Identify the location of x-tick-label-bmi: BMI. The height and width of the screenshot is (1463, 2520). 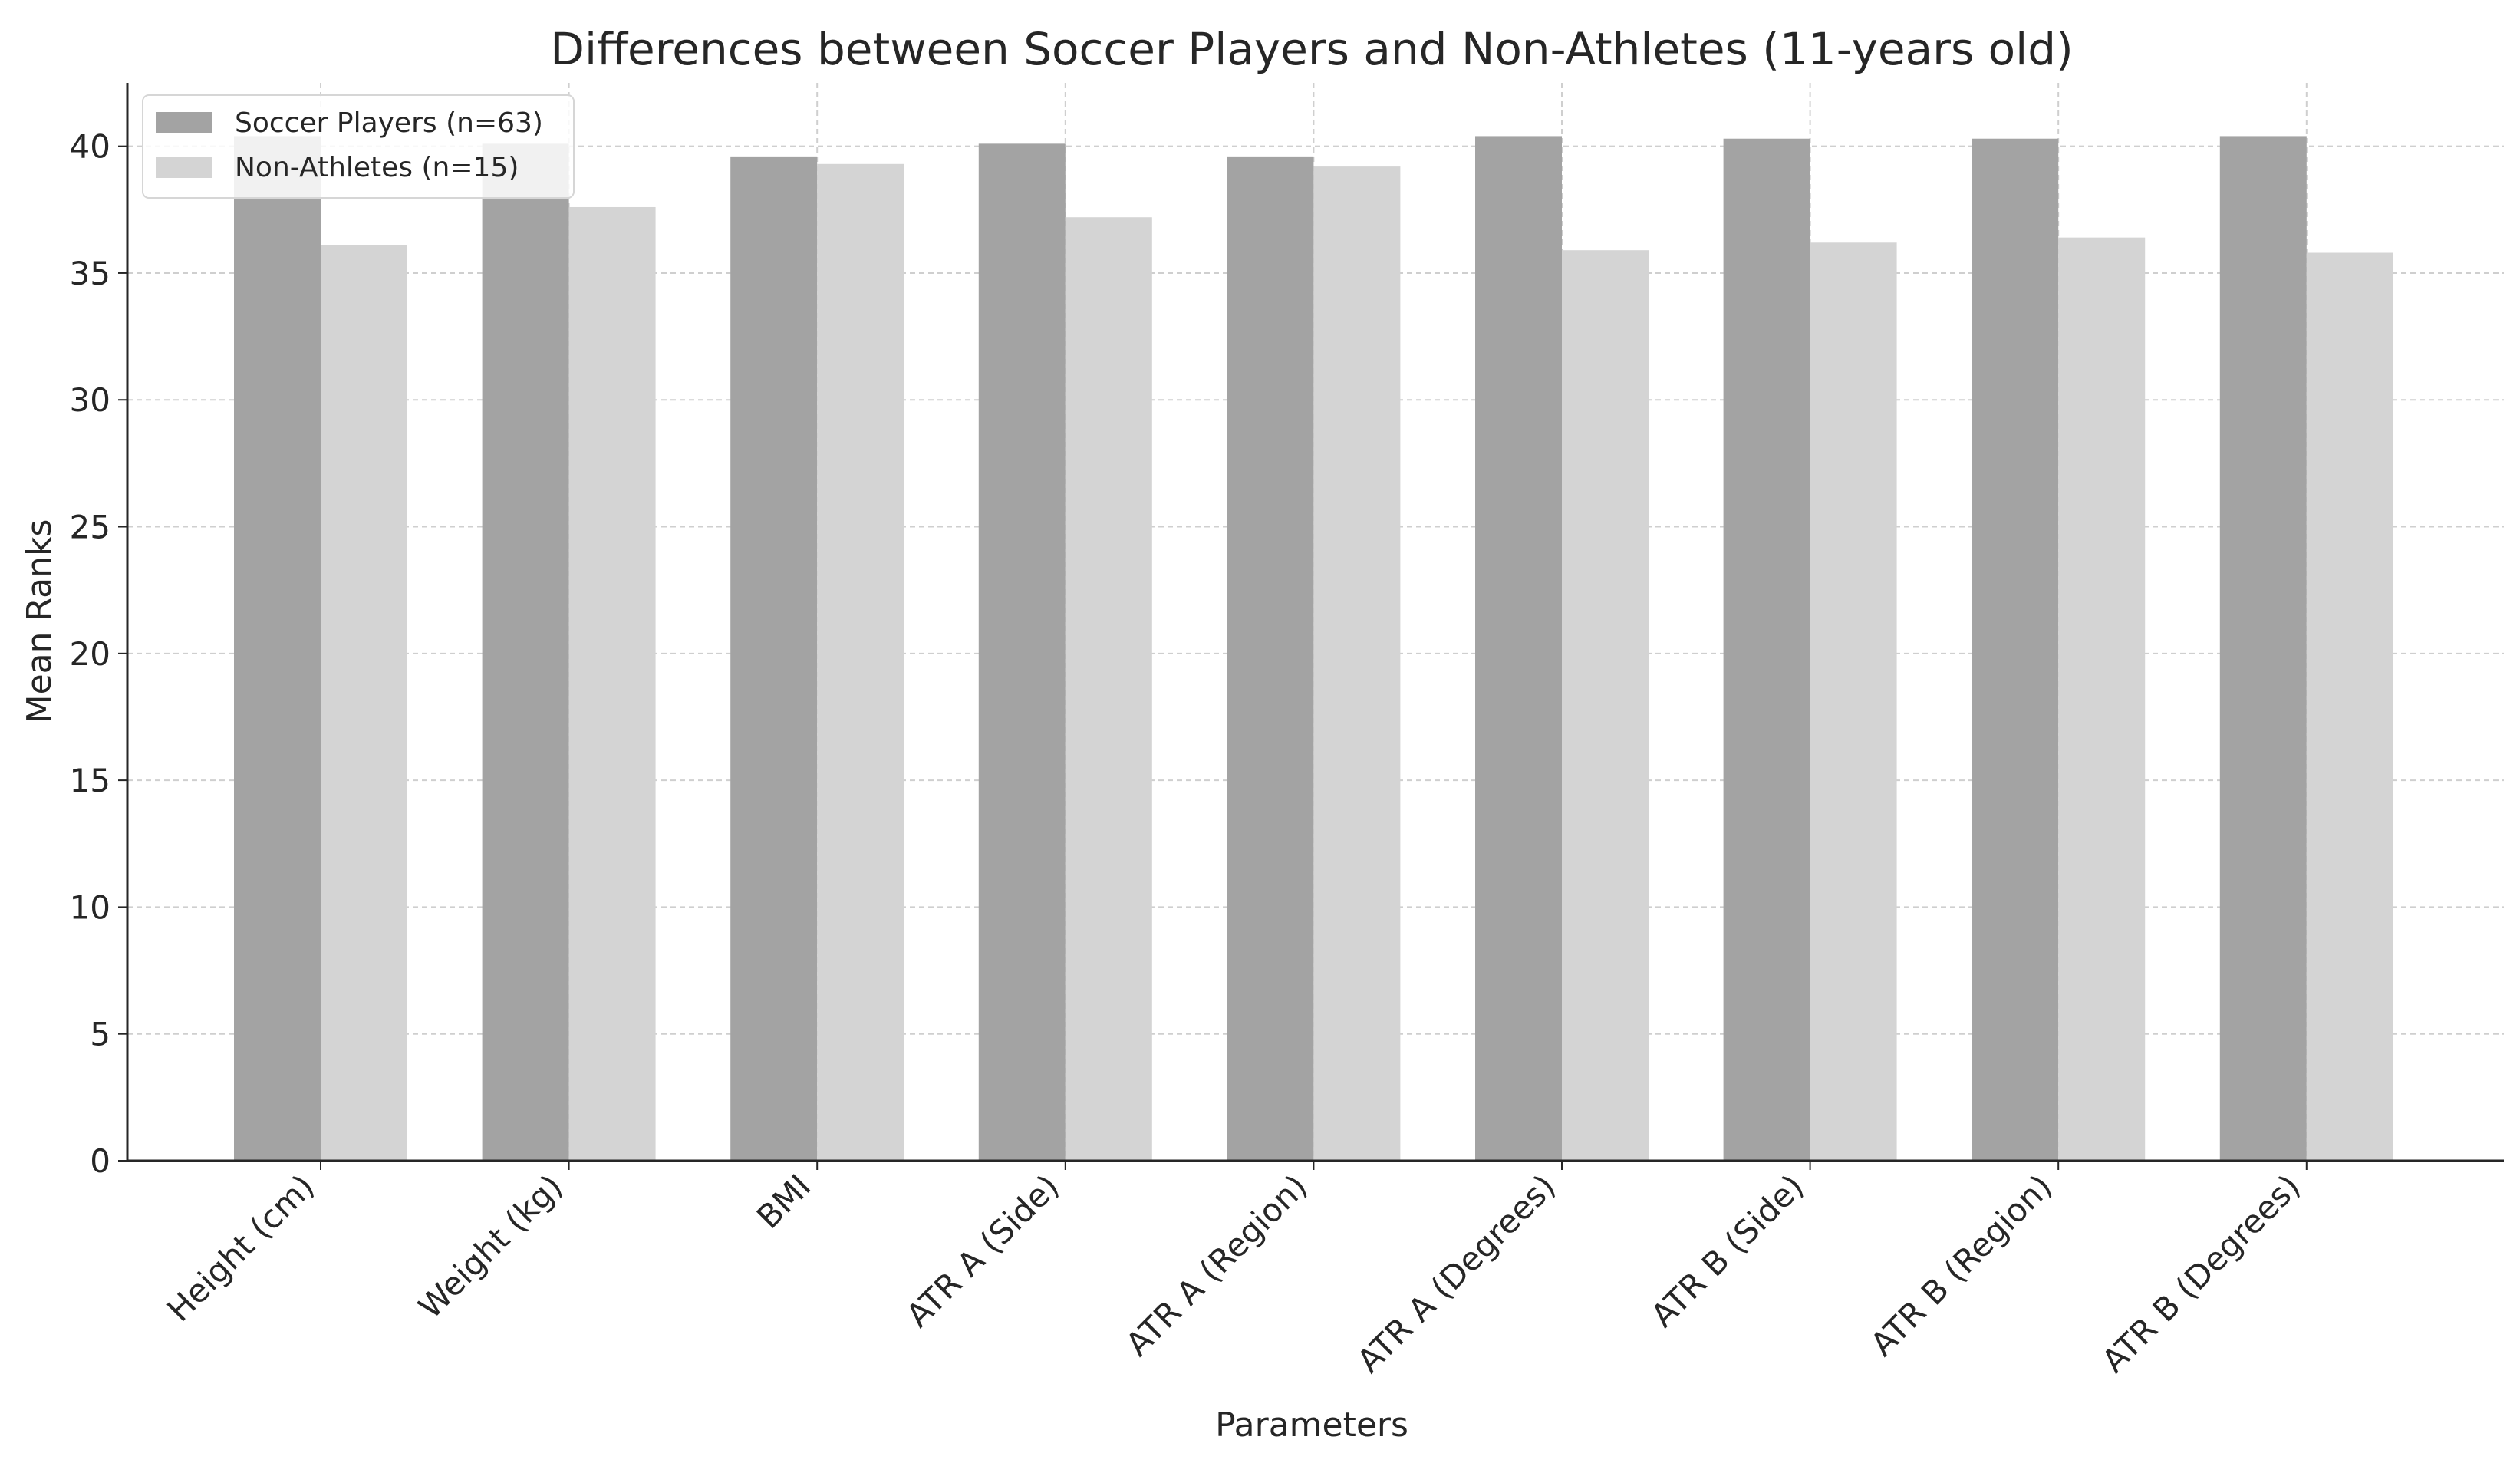
(783, 1201).